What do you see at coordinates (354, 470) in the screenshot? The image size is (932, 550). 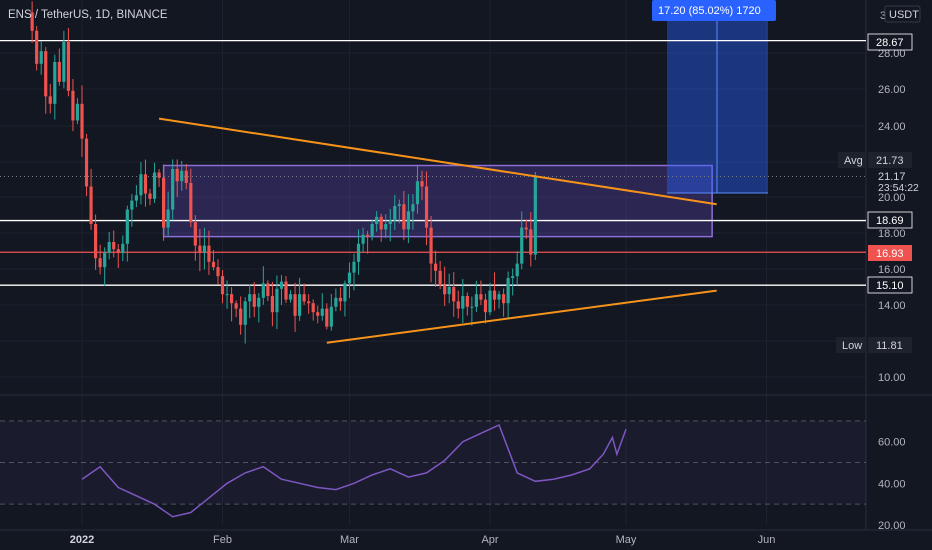 I see `rsi-line` at bounding box center [354, 470].